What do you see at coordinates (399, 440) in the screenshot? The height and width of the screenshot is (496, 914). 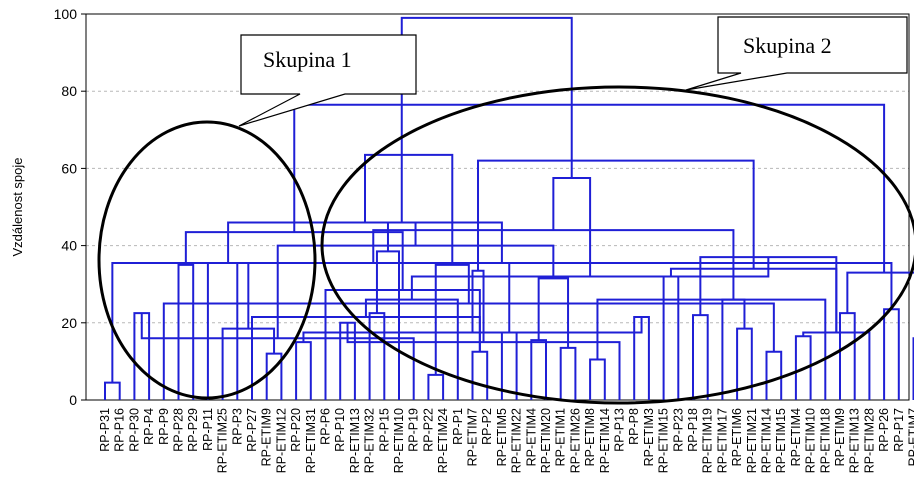 I see `leaf-label: RP-ETIM10` at bounding box center [399, 440].